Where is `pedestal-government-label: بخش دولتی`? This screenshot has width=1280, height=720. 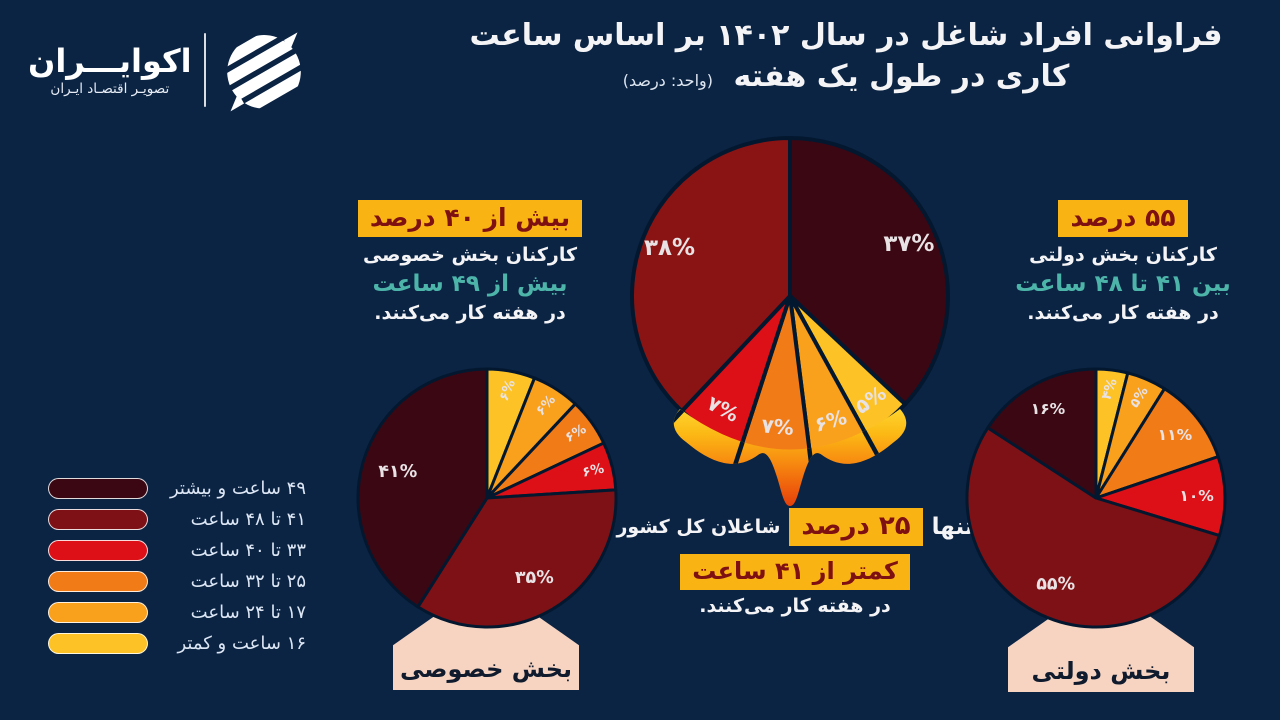 pedestal-government-label: بخش دولتی is located at coordinates (1101, 671).